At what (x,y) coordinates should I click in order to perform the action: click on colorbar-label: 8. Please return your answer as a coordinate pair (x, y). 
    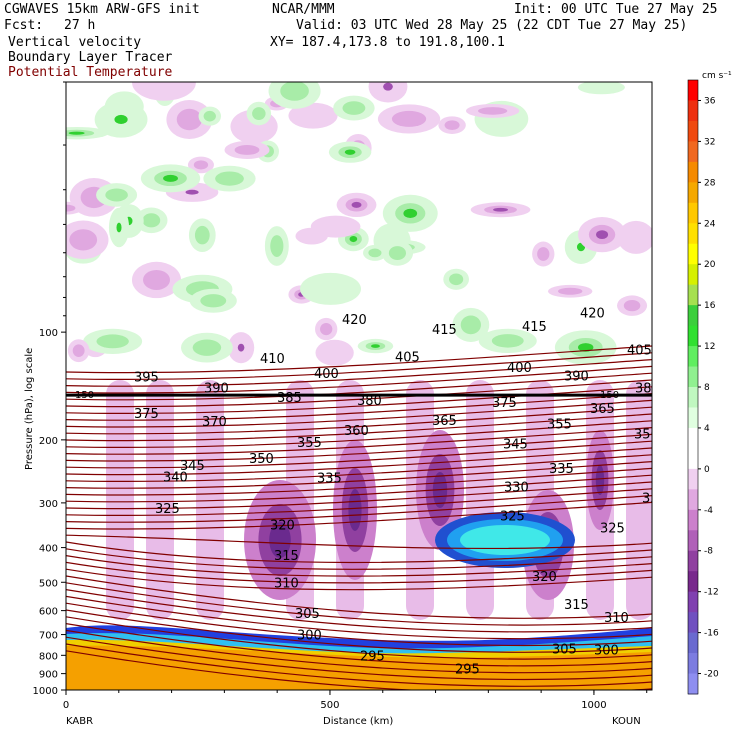
    Looking at the image, I should click on (707, 388).